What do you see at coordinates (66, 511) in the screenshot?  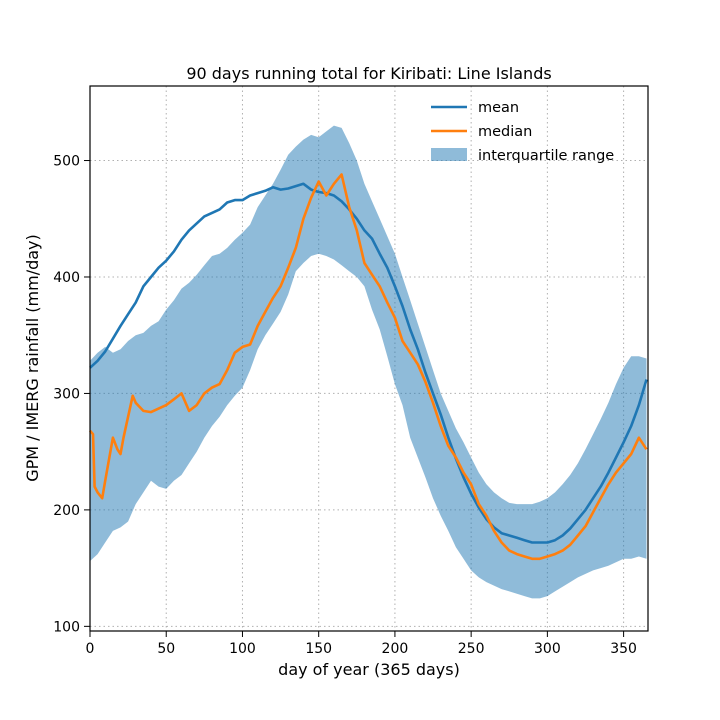 I see `y-tick-label: 200` at bounding box center [66, 511].